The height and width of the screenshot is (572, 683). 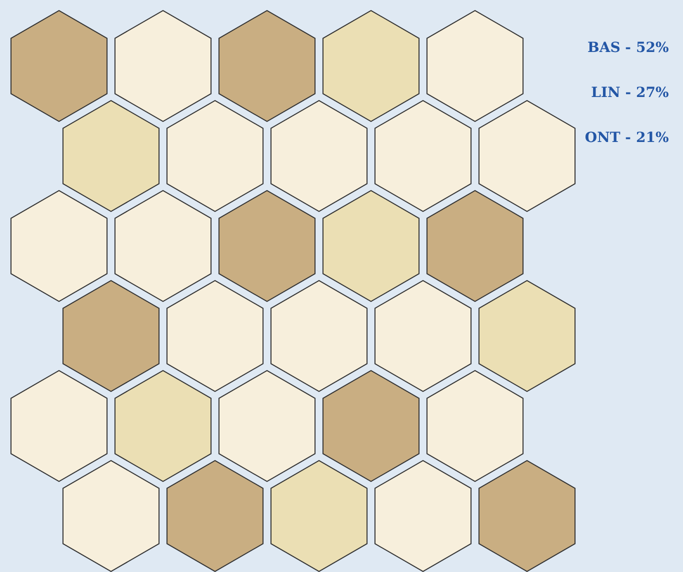 What do you see at coordinates (610, 48) in the screenshot?
I see `category-label: BAS -` at bounding box center [610, 48].